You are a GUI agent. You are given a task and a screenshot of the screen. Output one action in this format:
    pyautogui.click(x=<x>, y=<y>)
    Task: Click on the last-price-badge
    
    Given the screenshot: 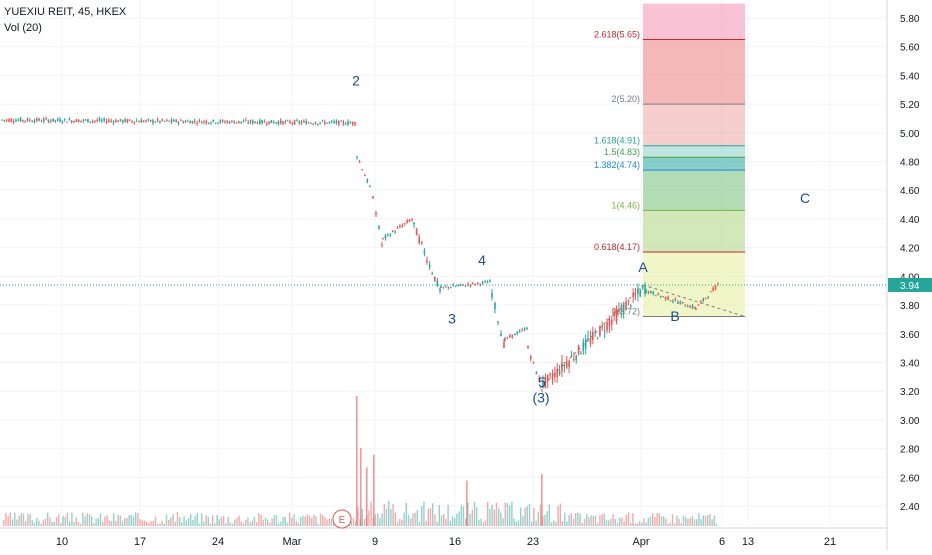 What is the action you would take?
    pyautogui.click(x=910, y=284)
    